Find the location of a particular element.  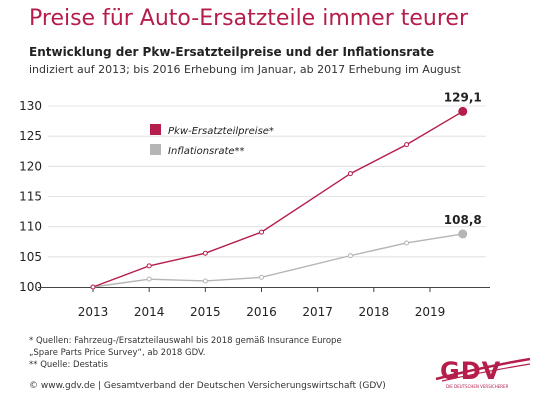

x-tick-label: 2013 is located at coordinates (93, 312).